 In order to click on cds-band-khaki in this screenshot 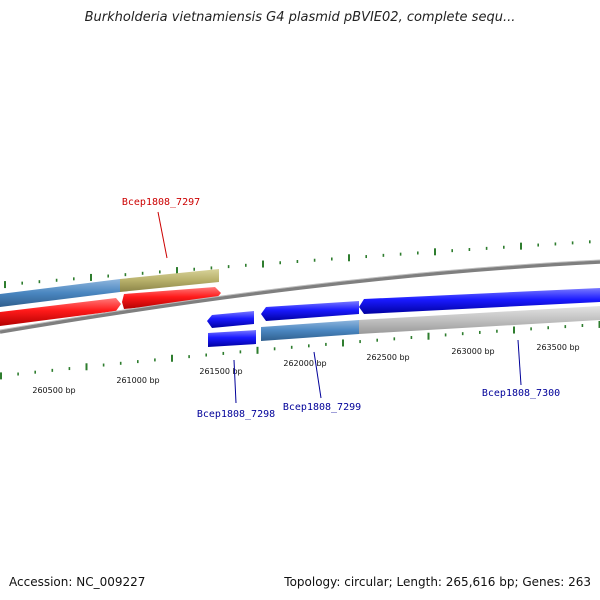, I will do `click(169, 280)`.